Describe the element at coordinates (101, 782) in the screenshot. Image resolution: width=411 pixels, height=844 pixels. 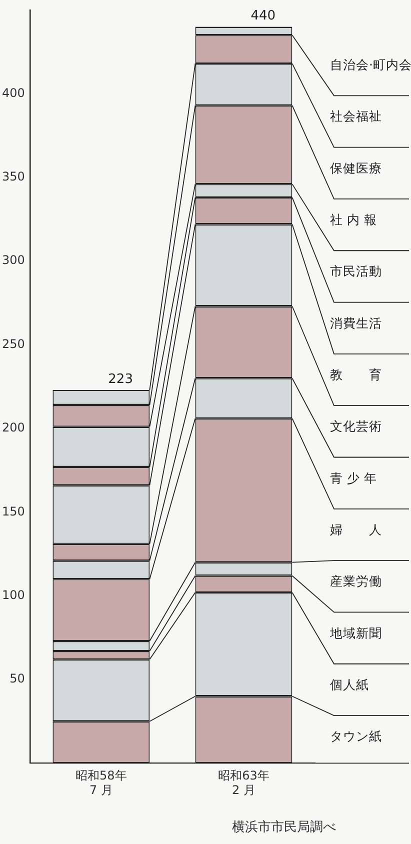
I see `x-tick-label: 昭和58年 7 月` at that location.